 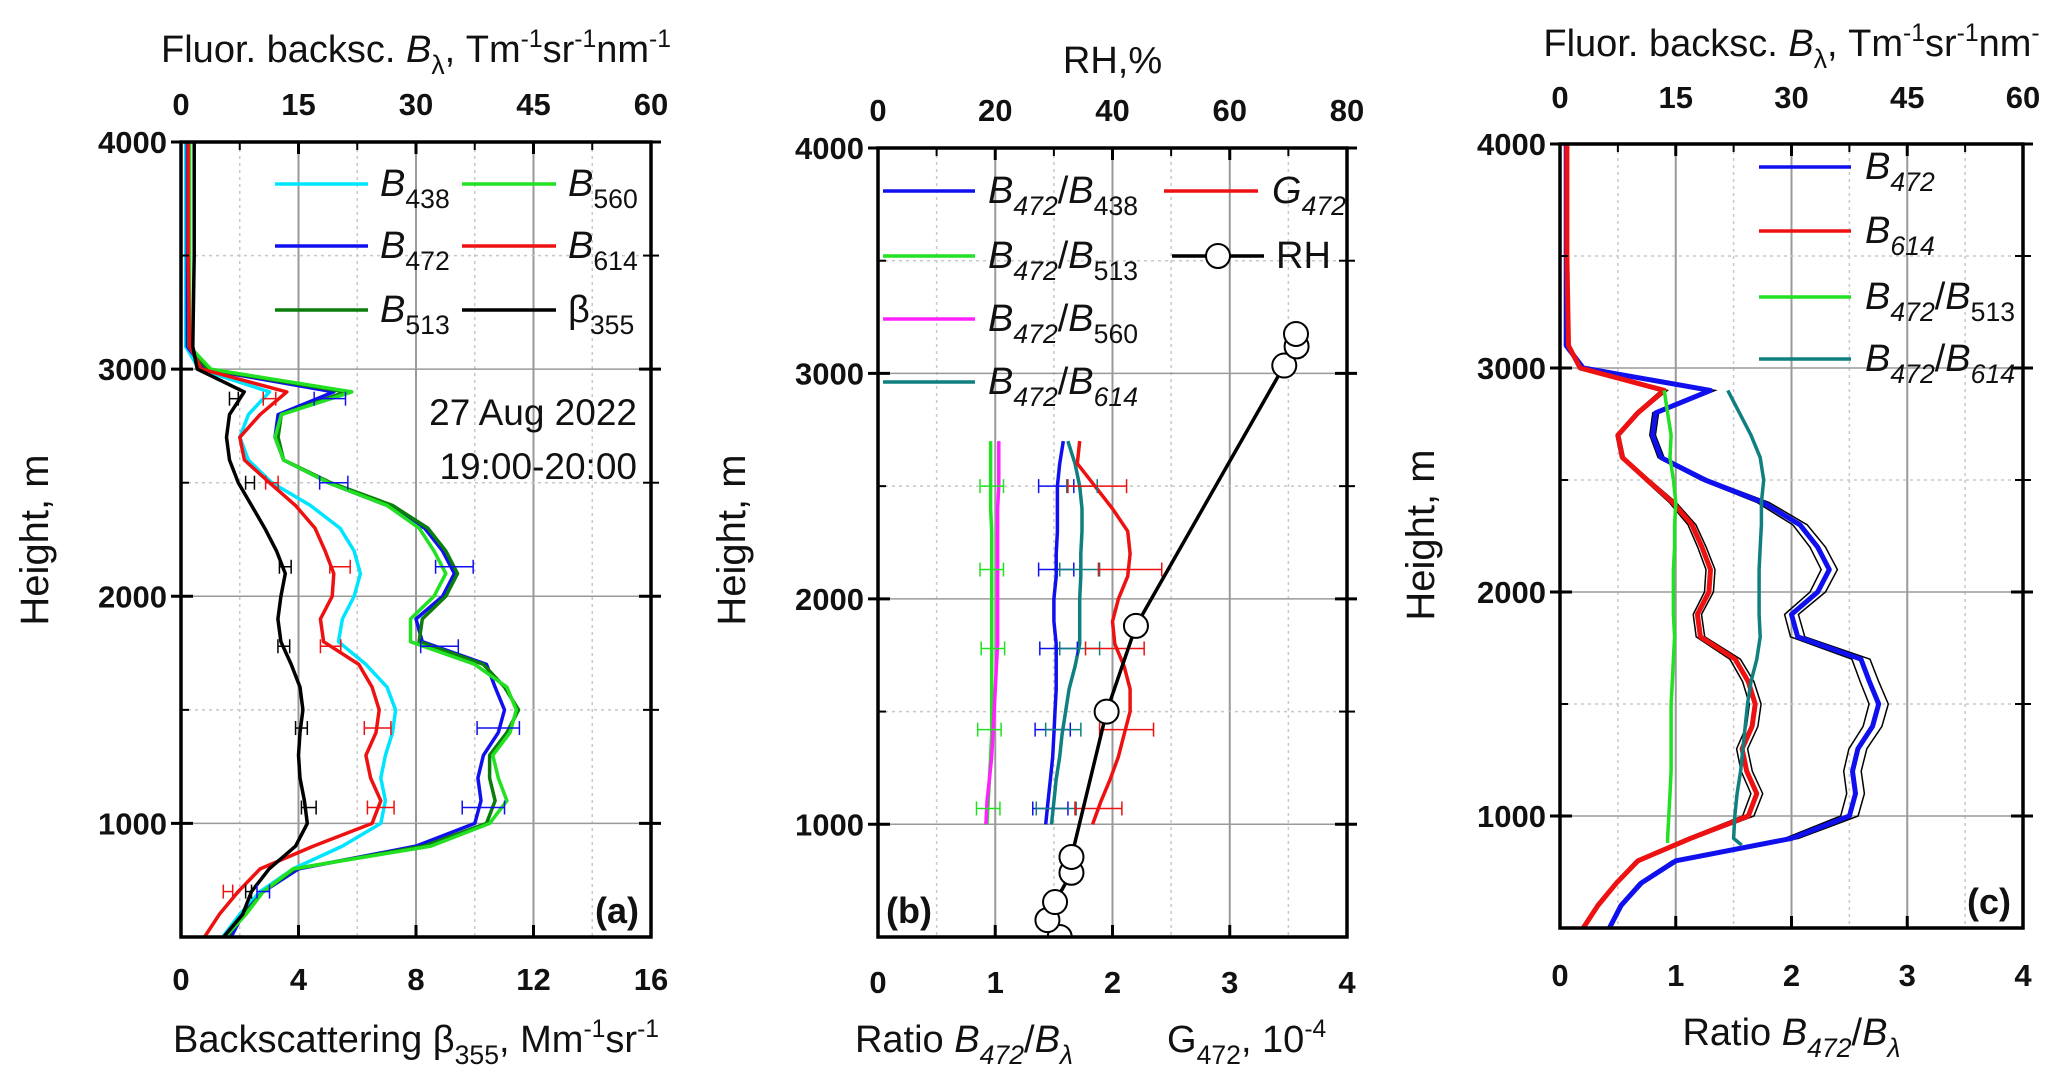 What do you see at coordinates (416, 53) in the screenshot?
I see `top-axis-title: Fluor. backsc. Bλ, Tm-1sr-1nm-1` at bounding box center [416, 53].